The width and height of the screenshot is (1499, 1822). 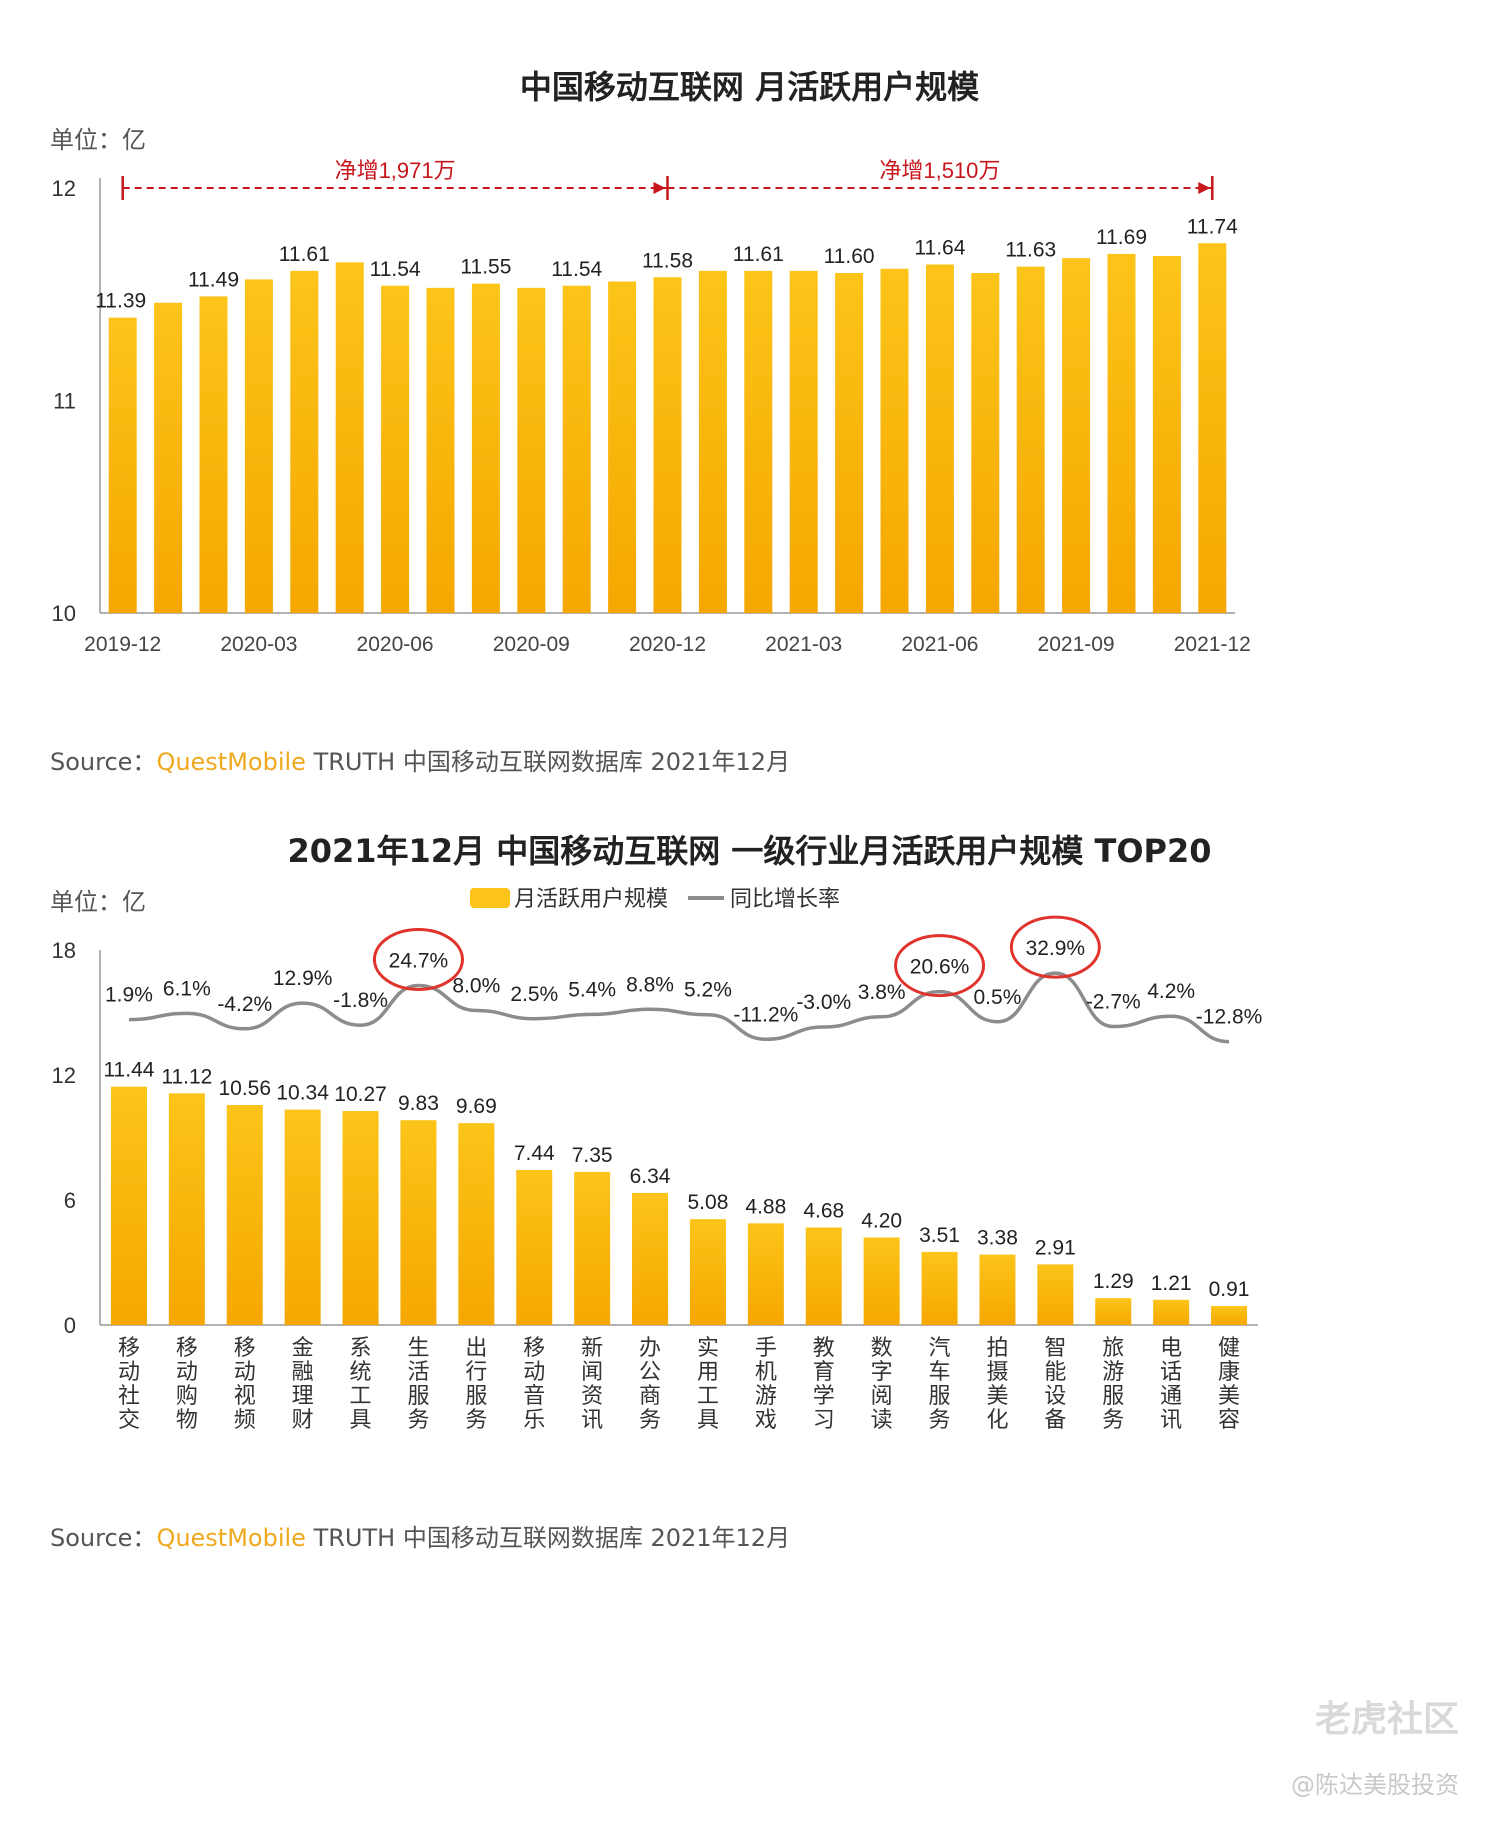 I want to click on bar-value-label: 1.29, so click(x=1113, y=1281).